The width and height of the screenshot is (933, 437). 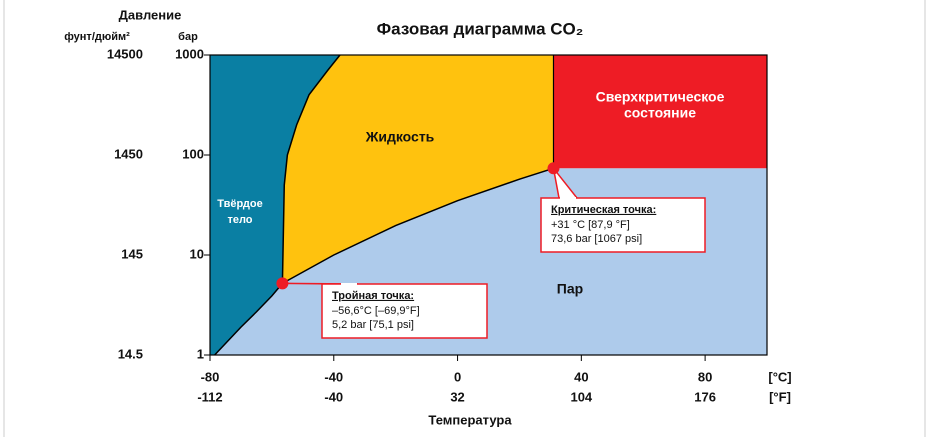 I want to click on y-unit-right: бар, so click(x=188, y=37).